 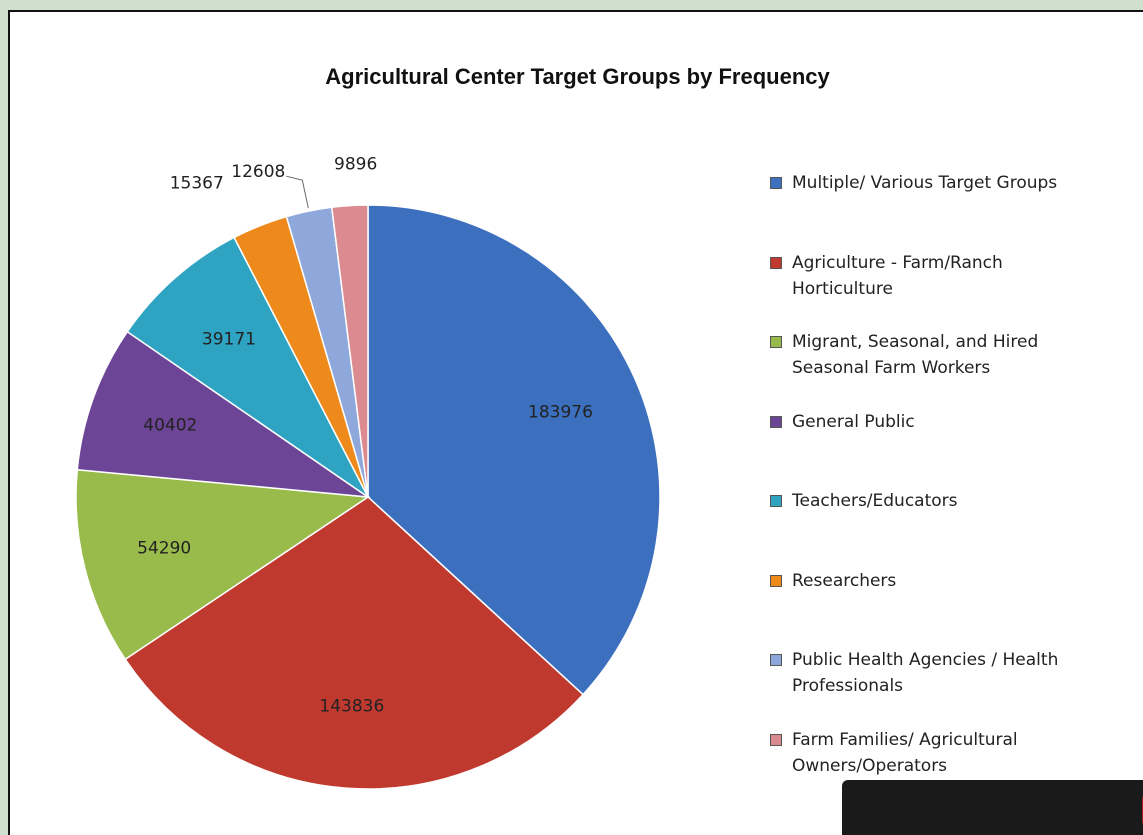 What do you see at coordinates (351, 707) in the screenshot?
I see `data-label: 143836` at bounding box center [351, 707].